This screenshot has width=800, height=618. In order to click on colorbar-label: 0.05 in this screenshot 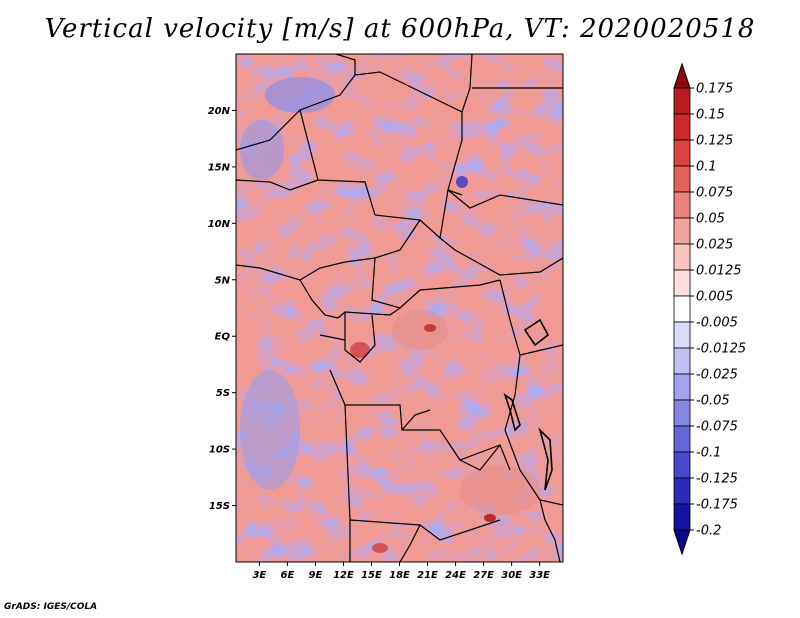, I will do `click(710, 219)`.